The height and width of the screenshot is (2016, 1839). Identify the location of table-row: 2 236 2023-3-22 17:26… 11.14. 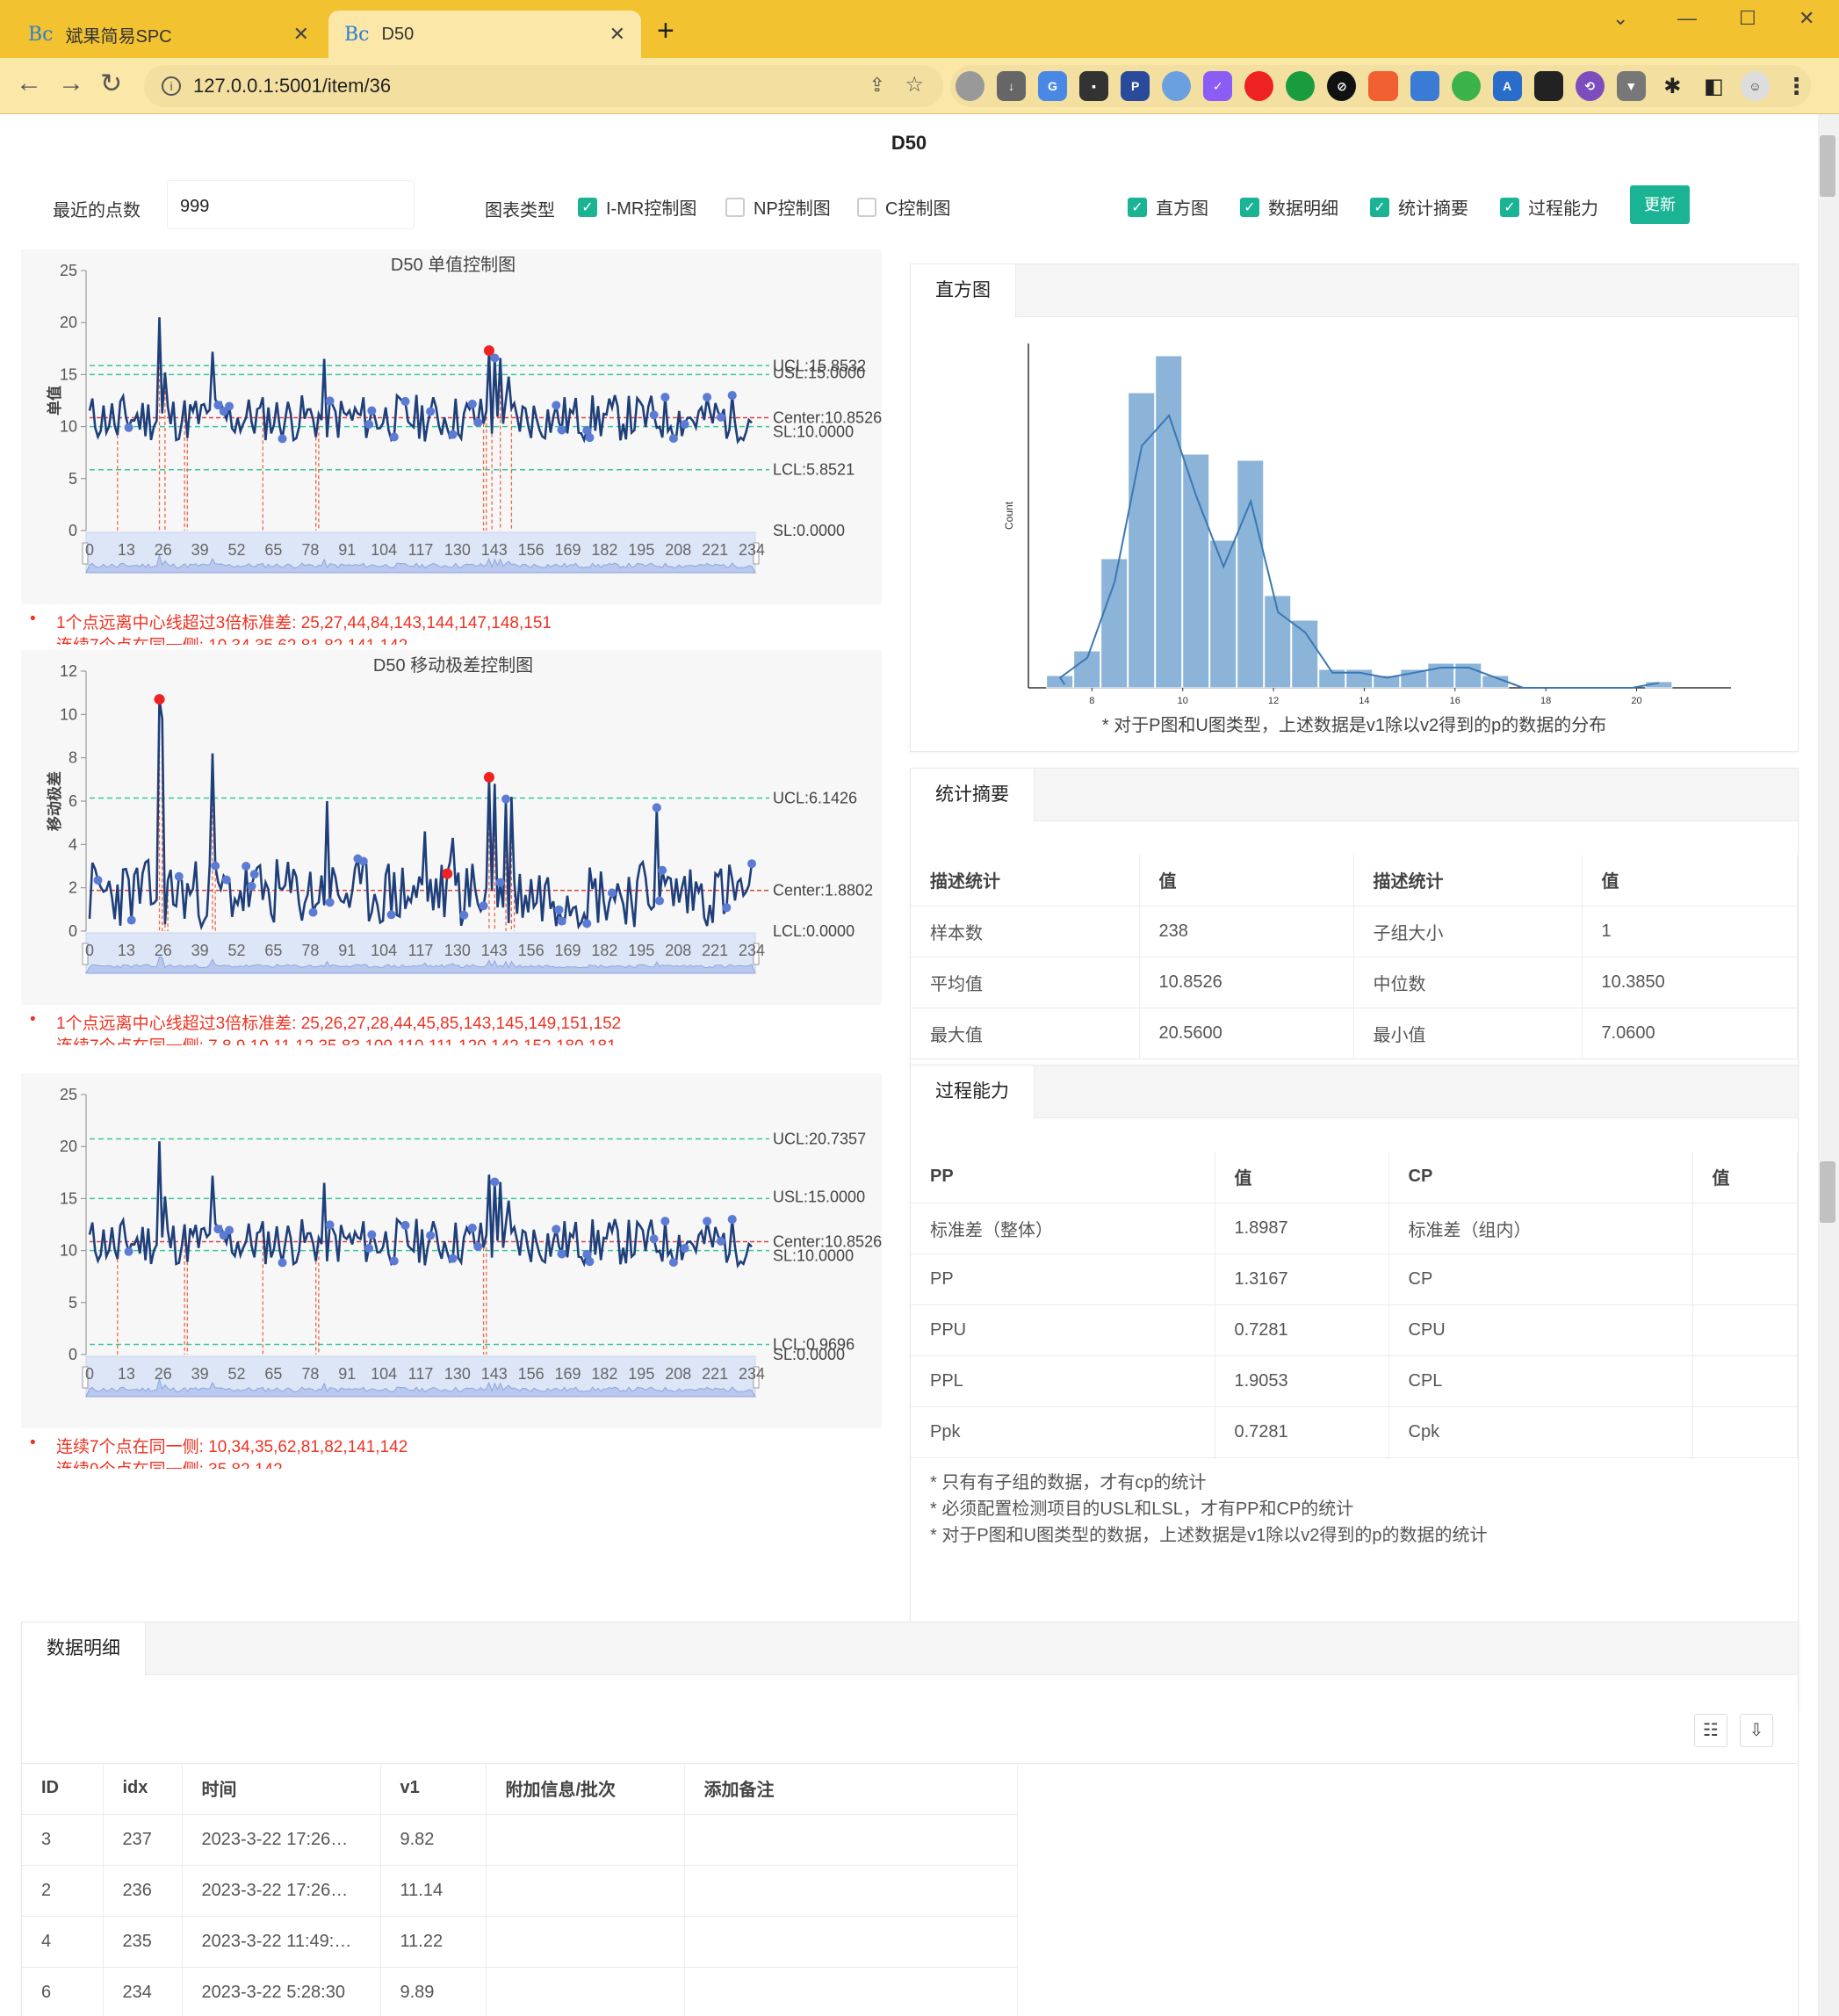
(520, 1891).